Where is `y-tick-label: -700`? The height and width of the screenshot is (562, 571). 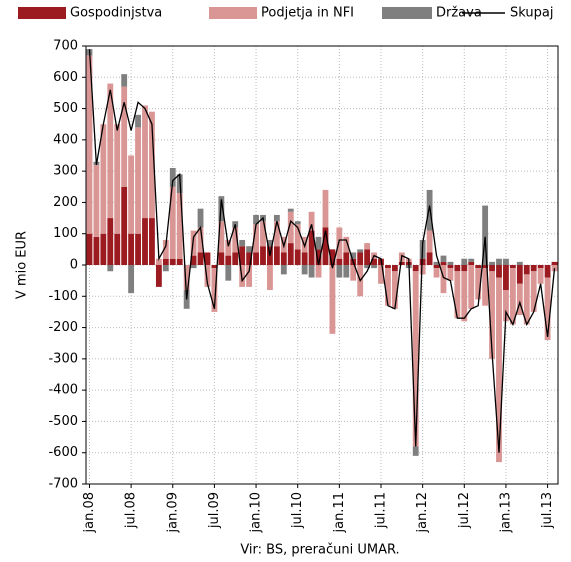
y-tick-label: -700 is located at coordinates (63, 484).